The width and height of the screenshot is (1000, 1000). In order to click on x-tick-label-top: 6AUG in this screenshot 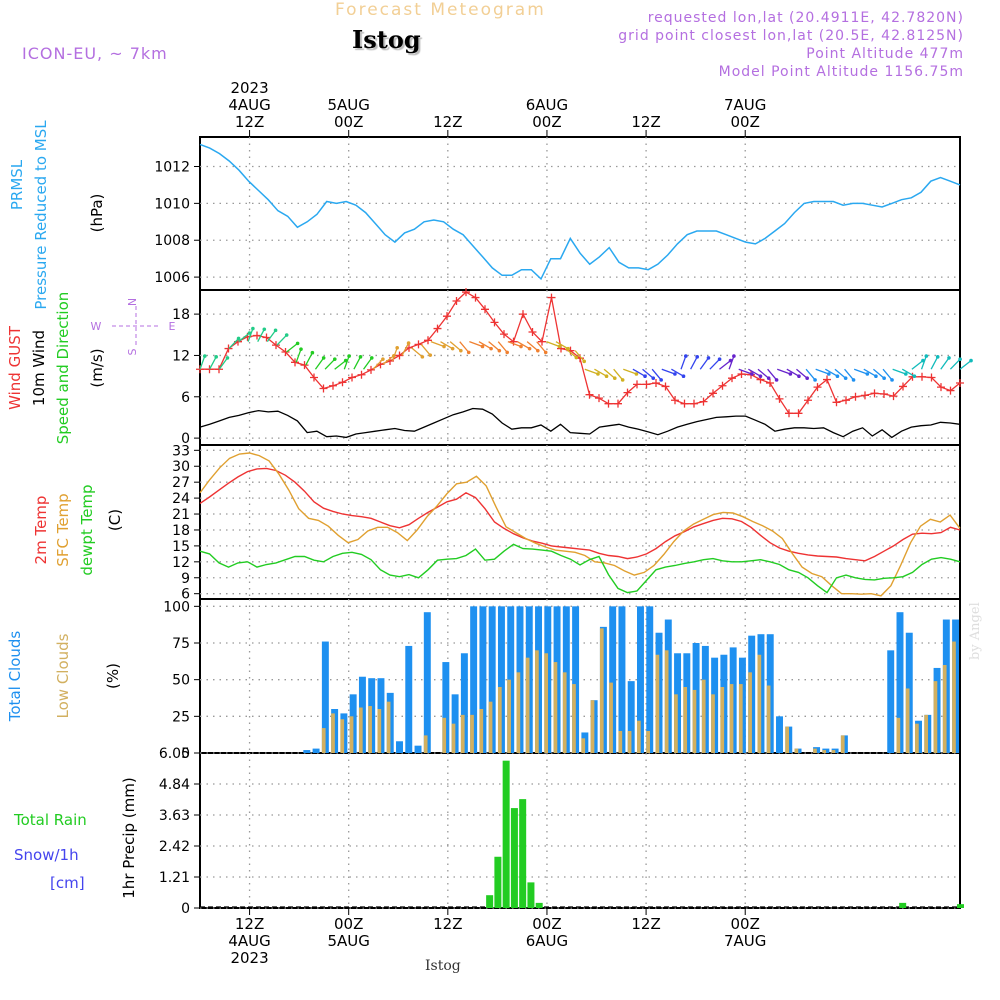, I will do `click(547, 105)`.